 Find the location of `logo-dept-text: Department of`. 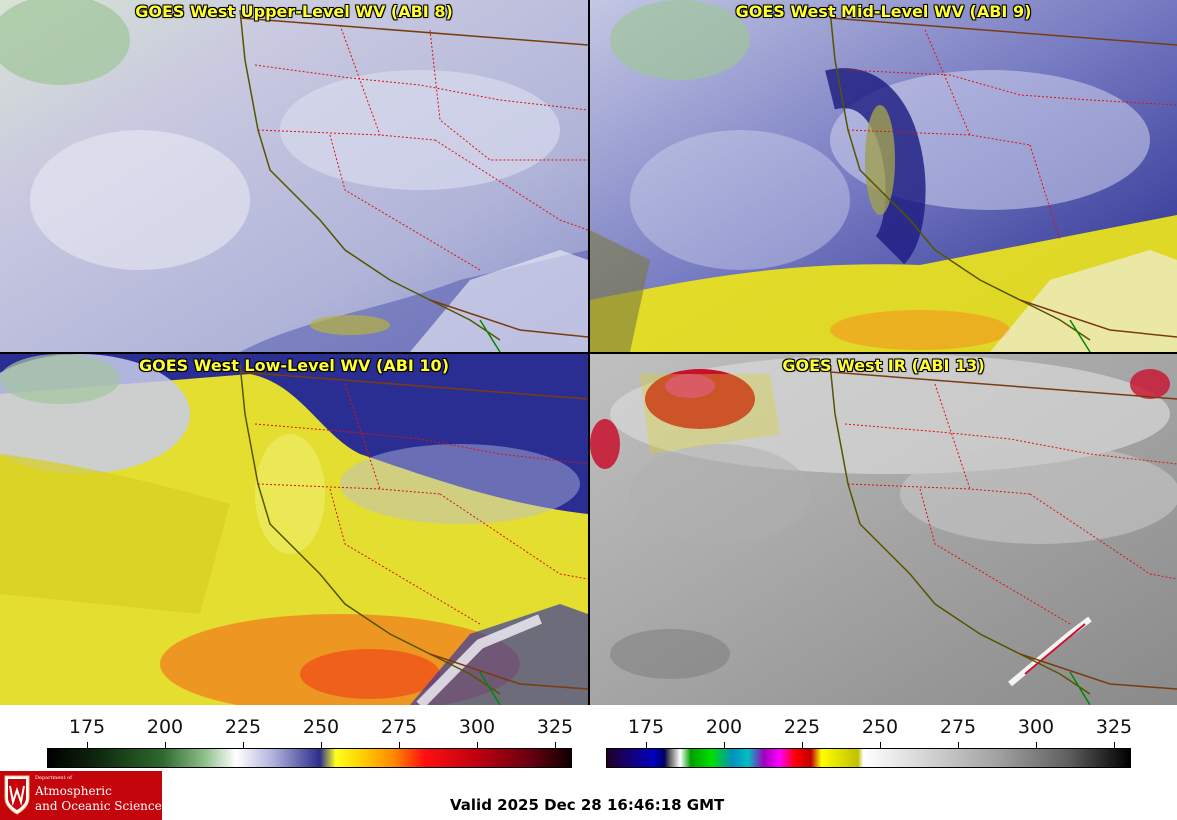

logo-dept-text: Department of is located at coordinates (53, 778).